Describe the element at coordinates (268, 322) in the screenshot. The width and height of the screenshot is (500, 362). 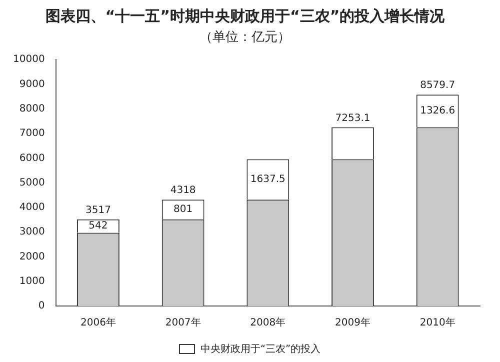
I see `x-tick-label: 2008年` at that location.